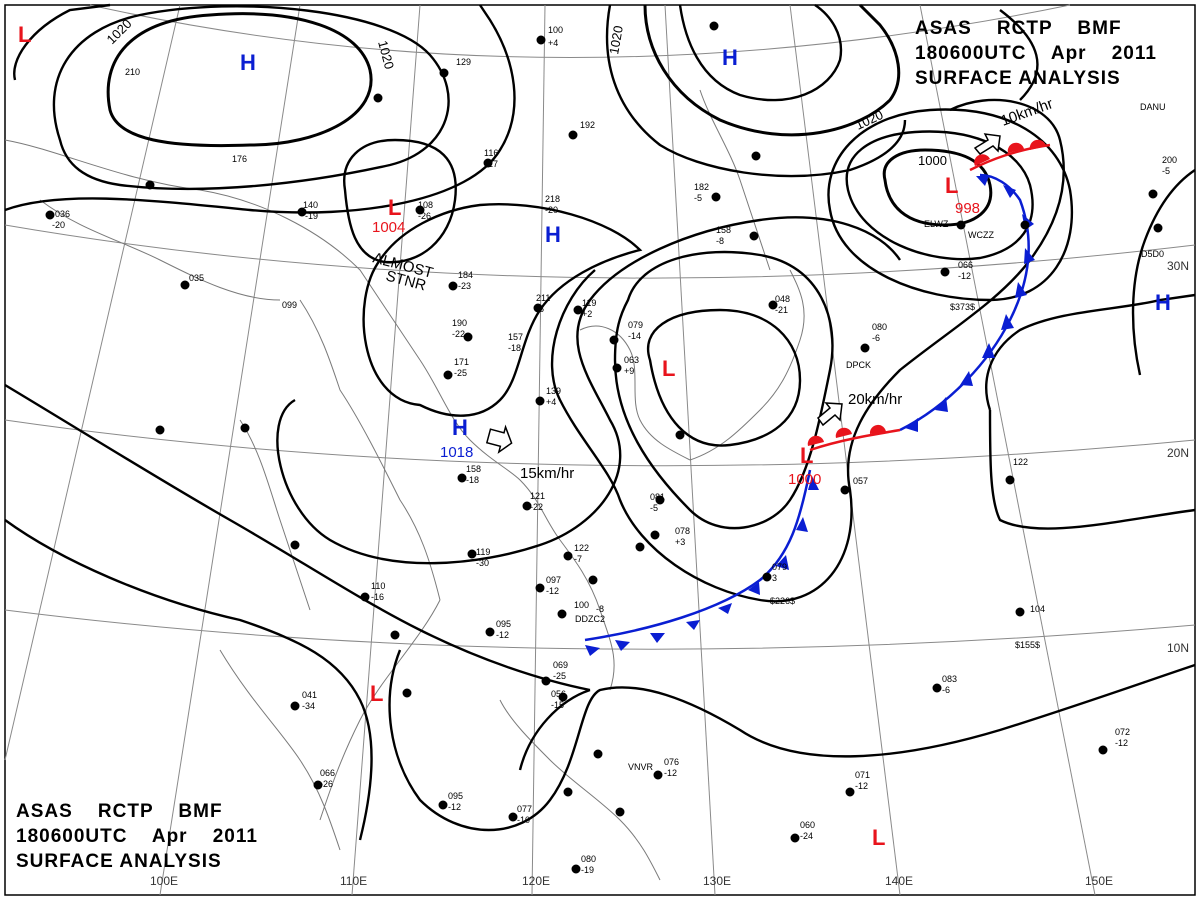  Describe the element at coordinates (538, 450) in the screenshot. I see `lon-line-120e` at that location.